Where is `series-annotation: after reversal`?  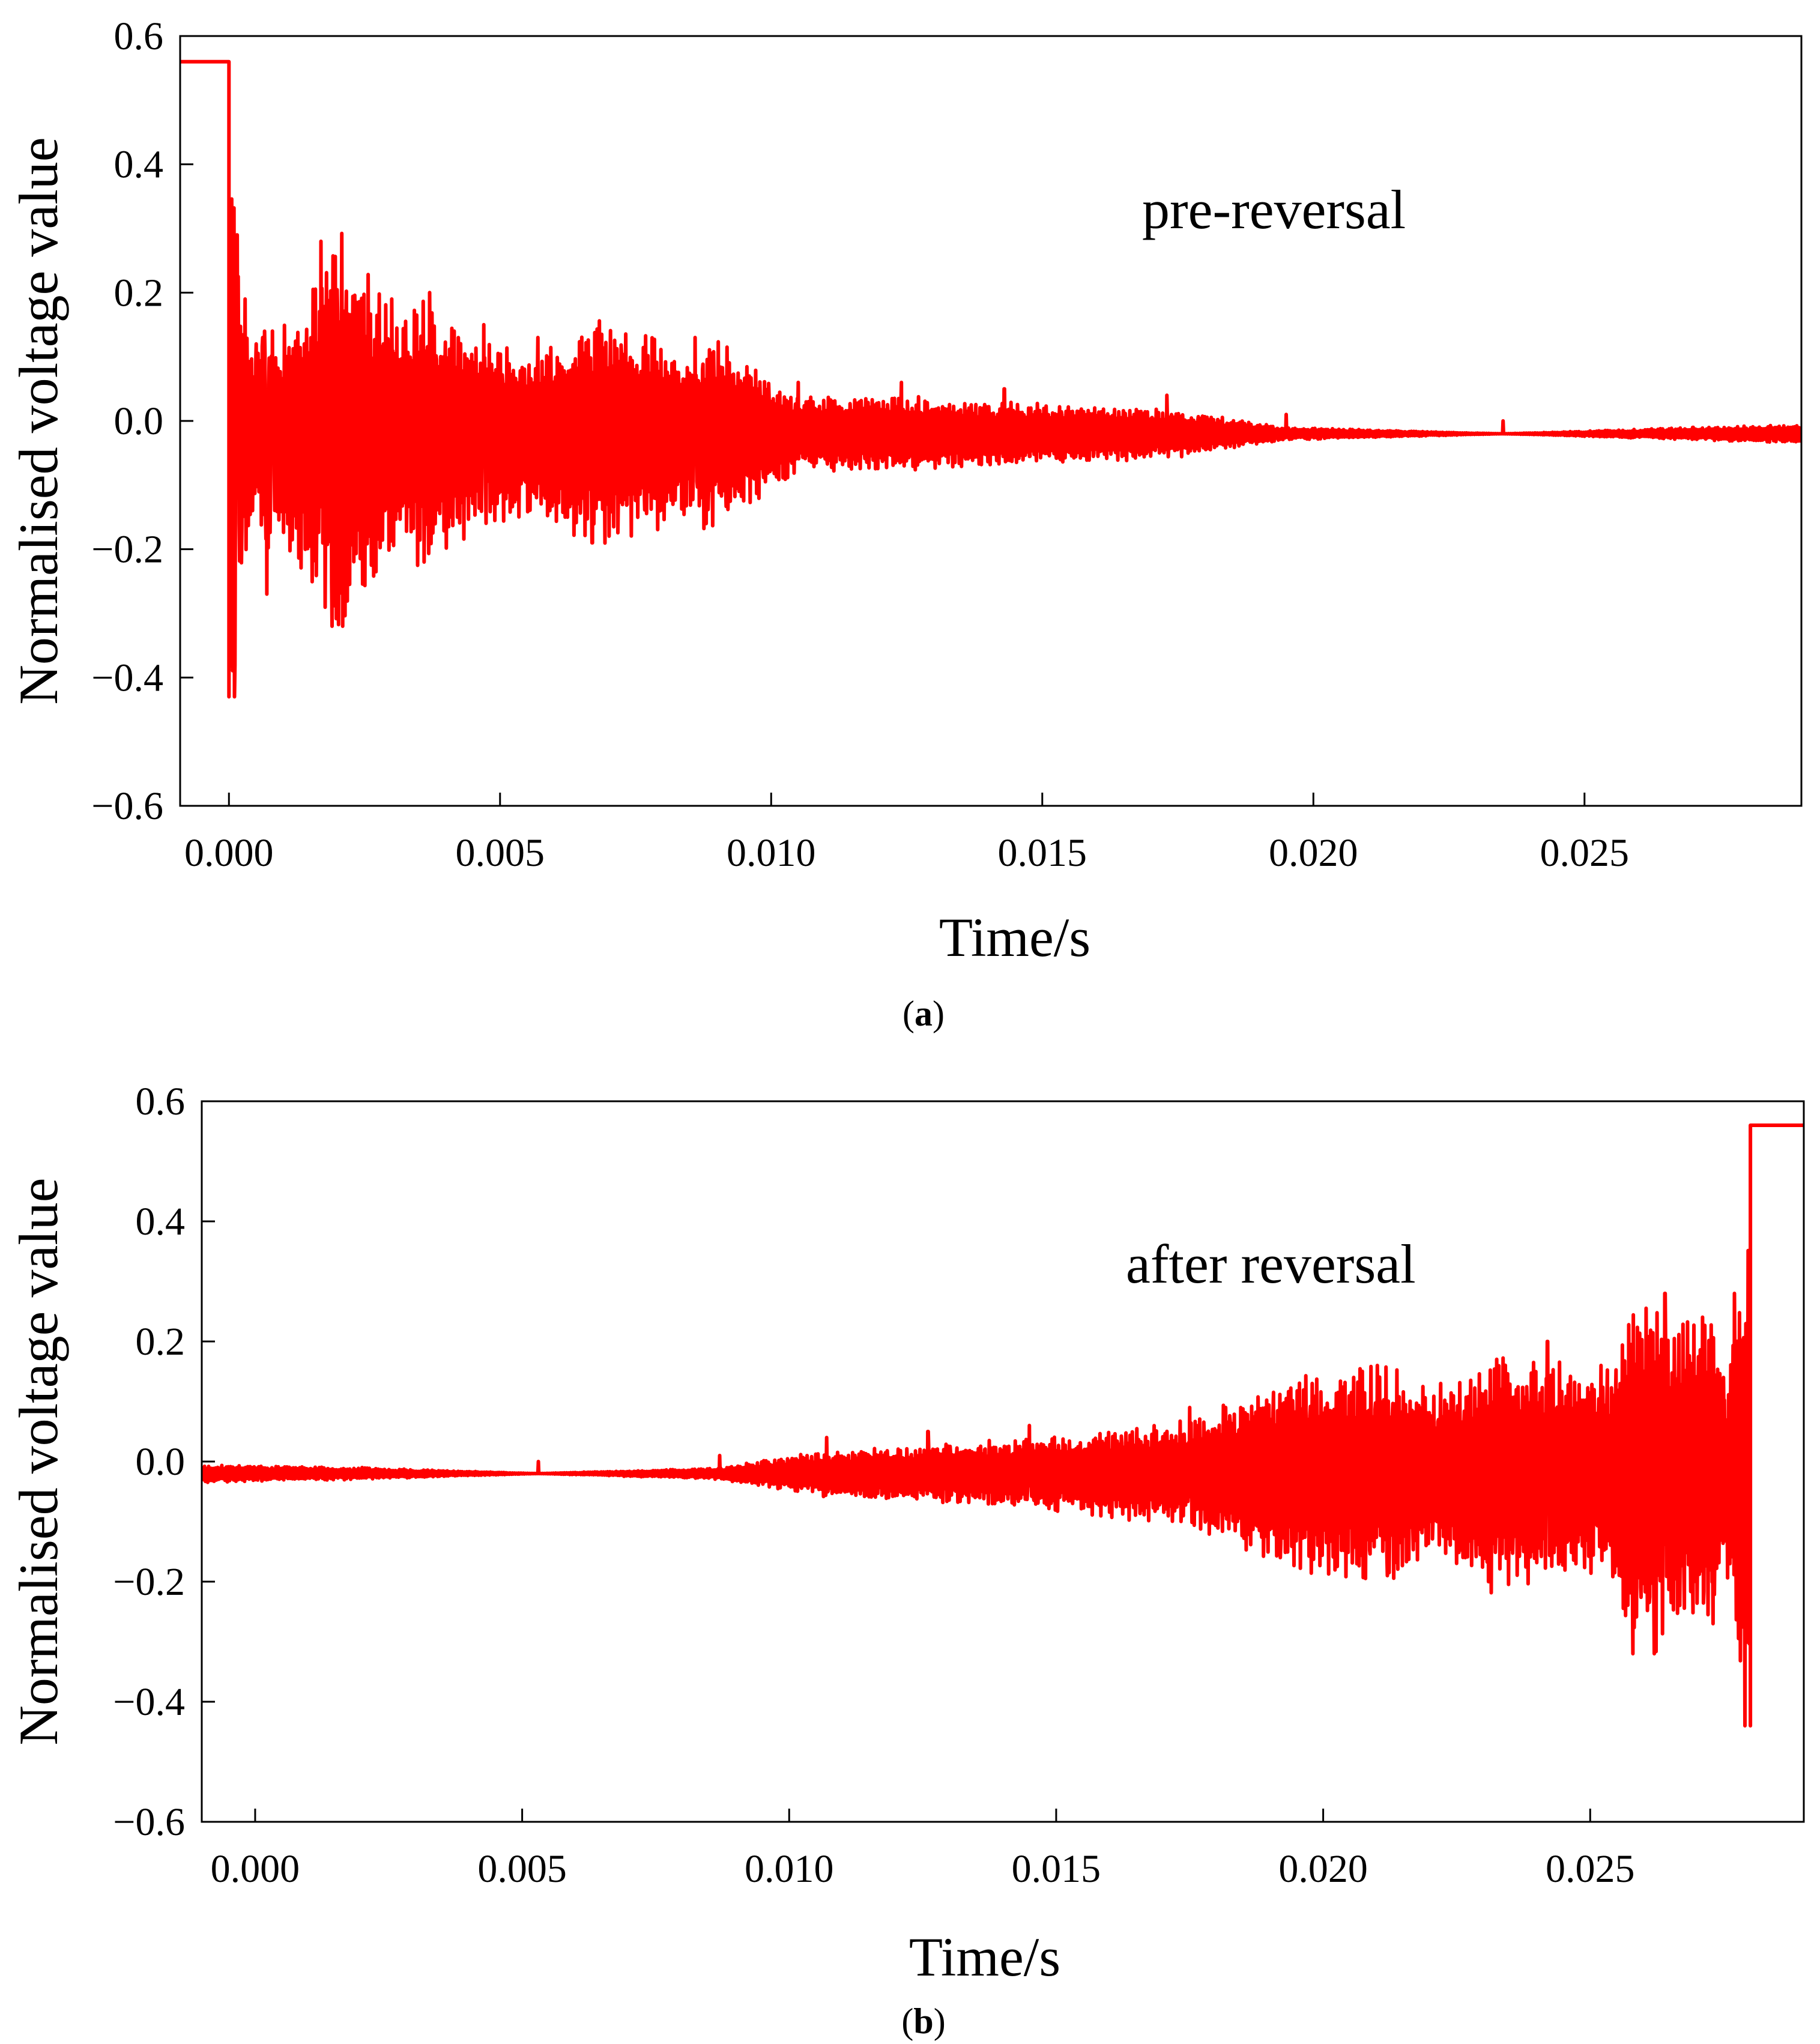 series-annotation: after reversal is located at coordinates (1271, 1264).